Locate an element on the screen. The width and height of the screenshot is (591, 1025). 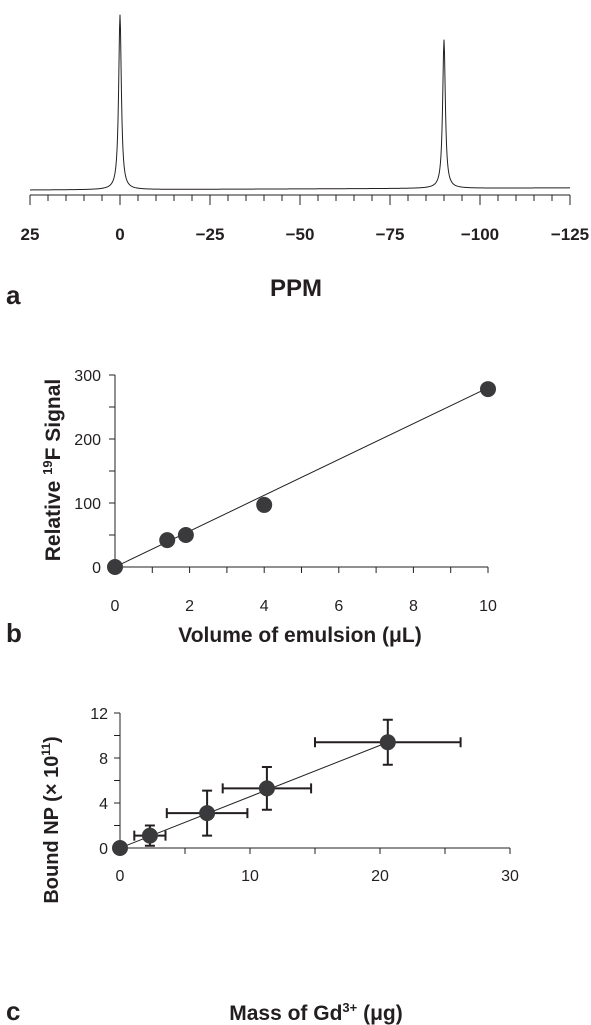
panel-c-xlabel-sup: 3+ is located at coordinates (349, 1007).